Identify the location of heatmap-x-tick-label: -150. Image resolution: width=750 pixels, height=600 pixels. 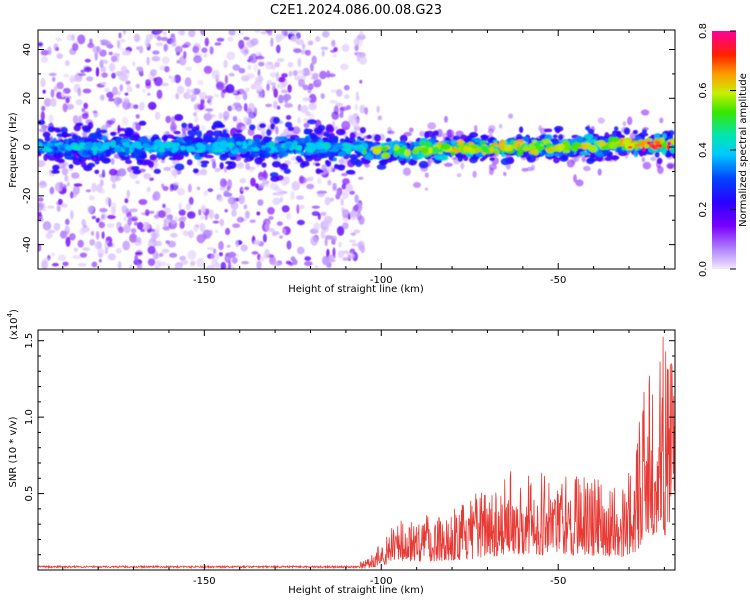
(204, 280).